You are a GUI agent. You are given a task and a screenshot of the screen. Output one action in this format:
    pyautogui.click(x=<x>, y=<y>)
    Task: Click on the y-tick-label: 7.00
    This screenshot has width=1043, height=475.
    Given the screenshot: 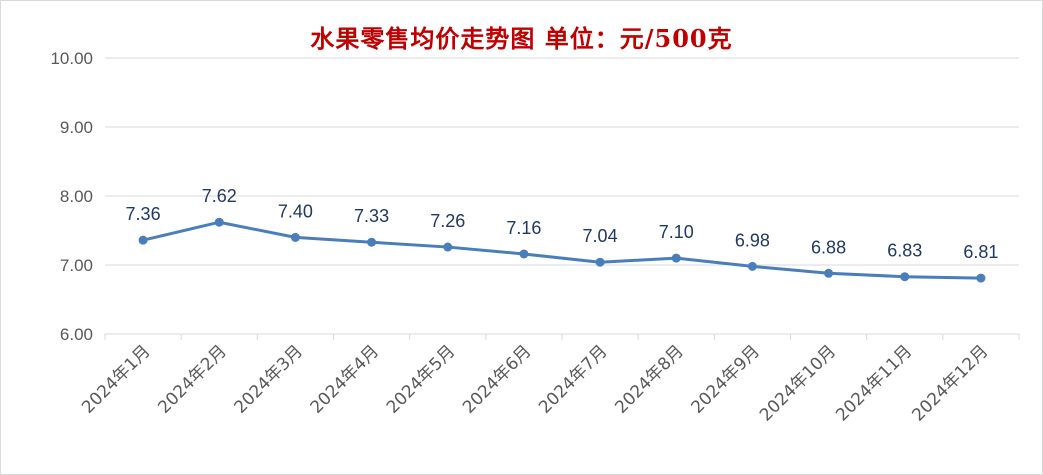 What is the action you would take?
    pyautogui.click(x=76, y=265)
    